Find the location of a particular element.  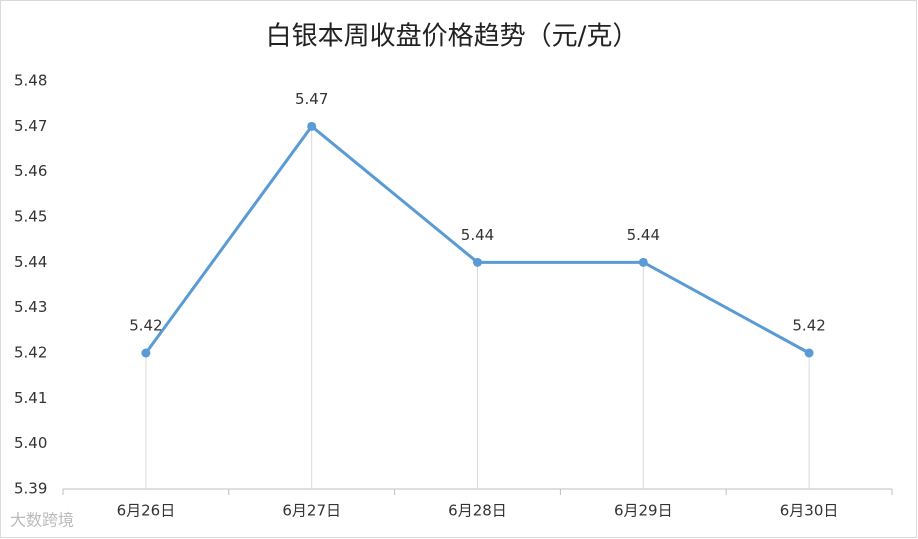

chart-title: 白银本周收盘价格趋势（元/克） is located at coordinates (452, 37).